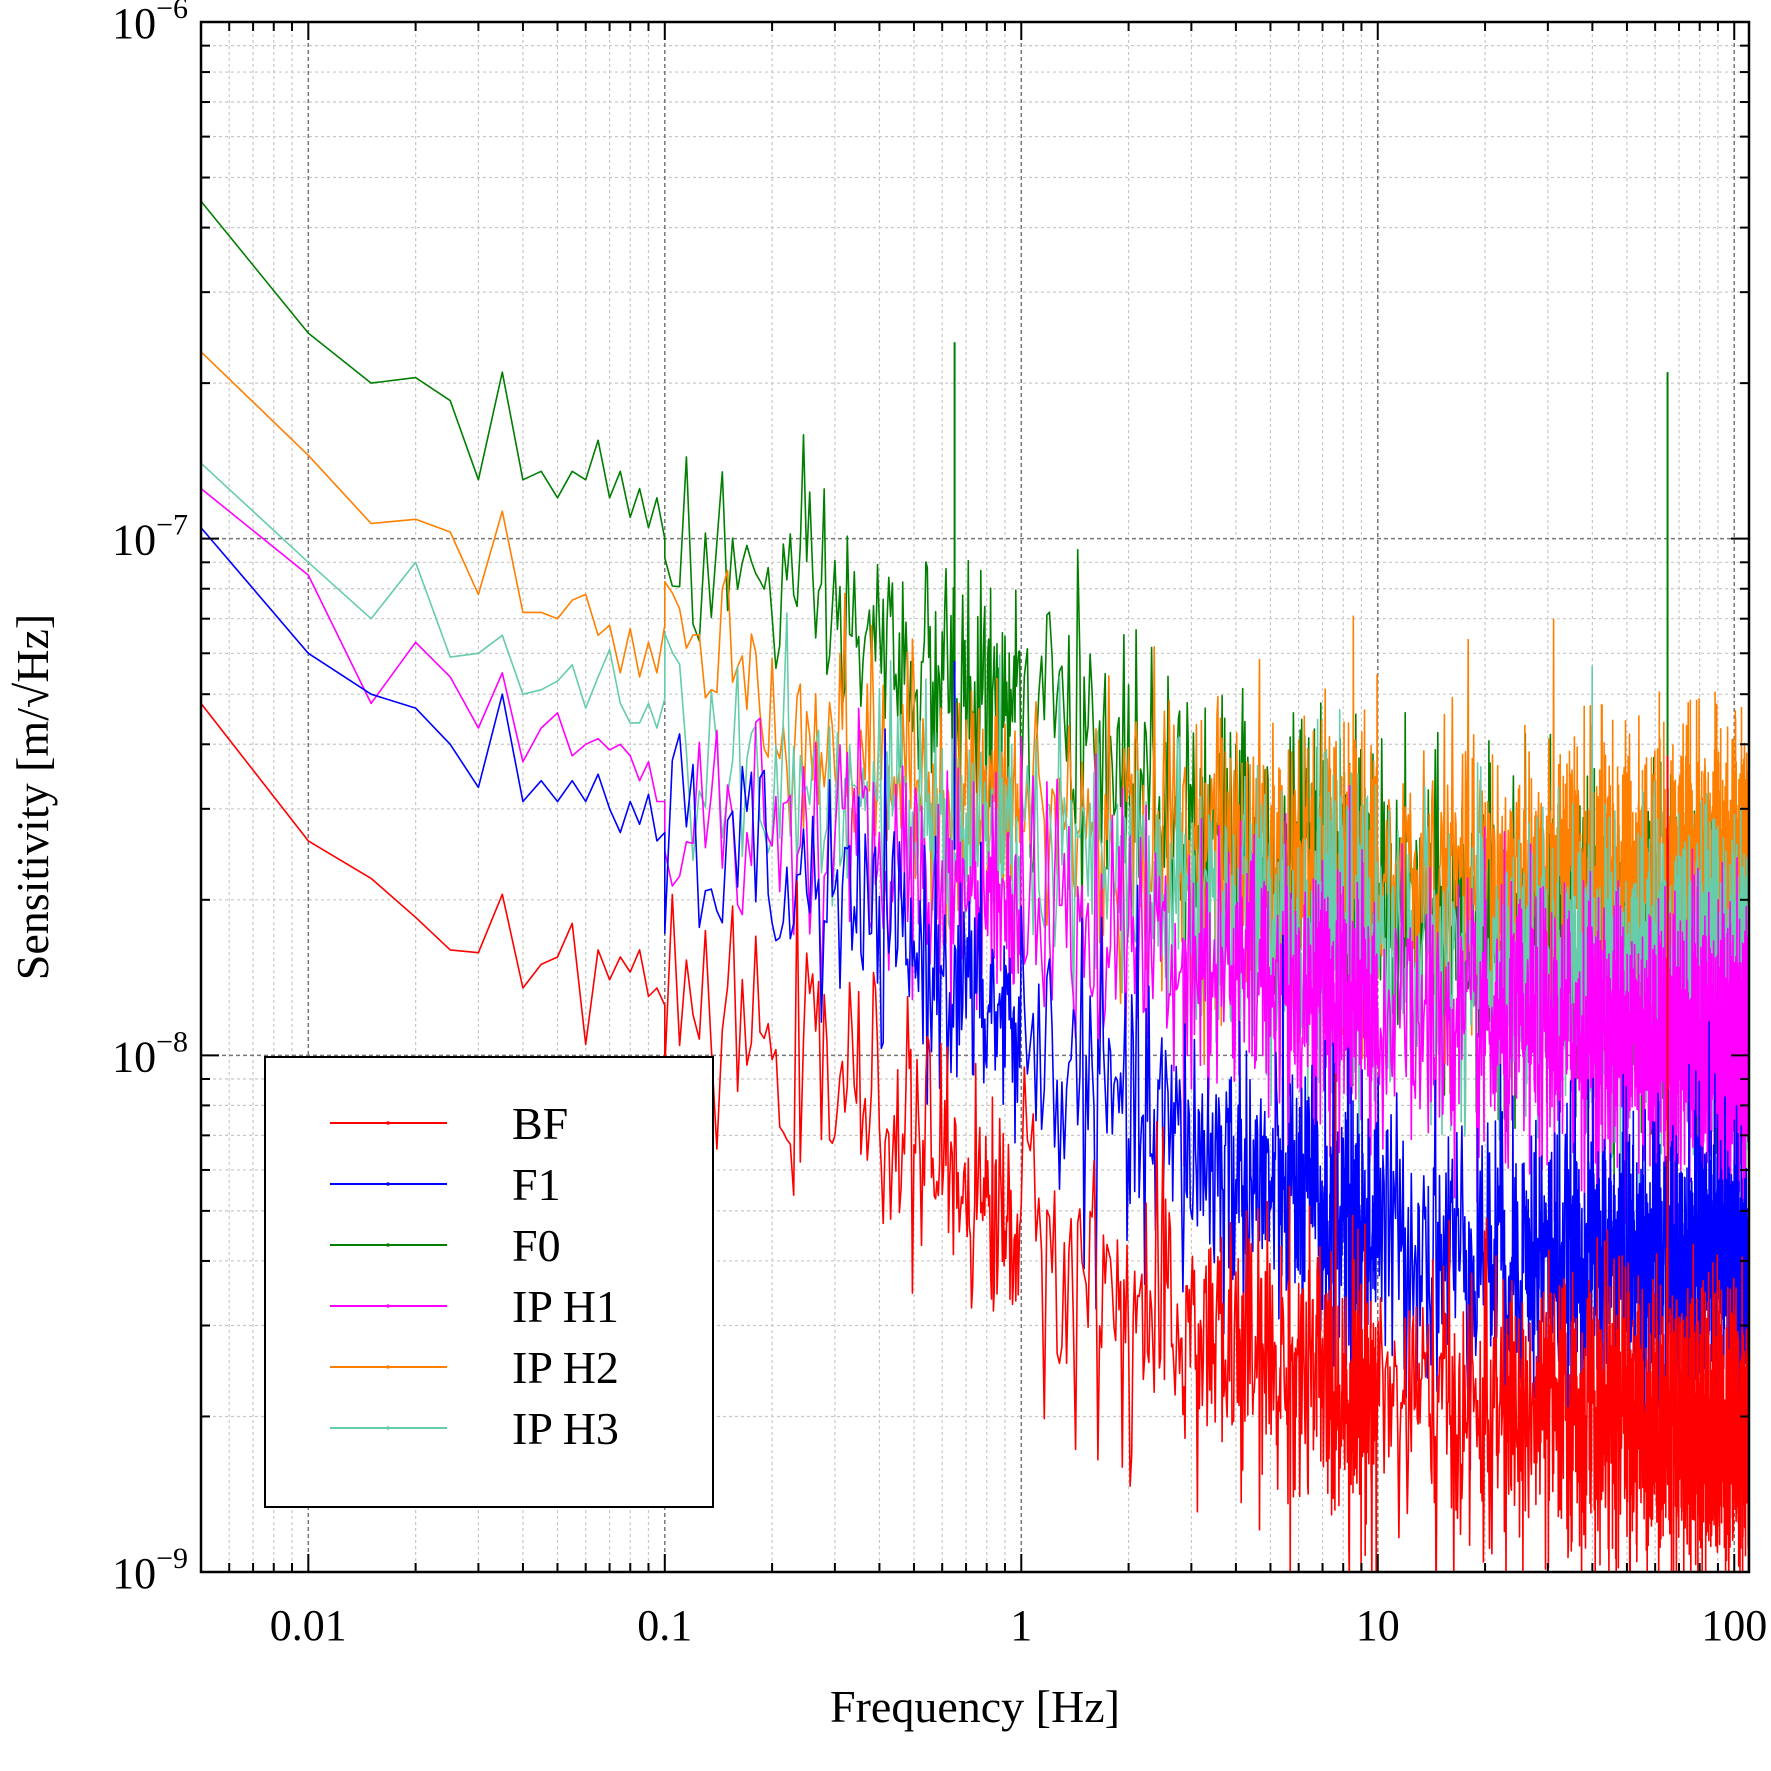 This screenshot has height=1771, width=1771. I want to click on y-tick-label: 10⁻⁹, so click(150, 1570).